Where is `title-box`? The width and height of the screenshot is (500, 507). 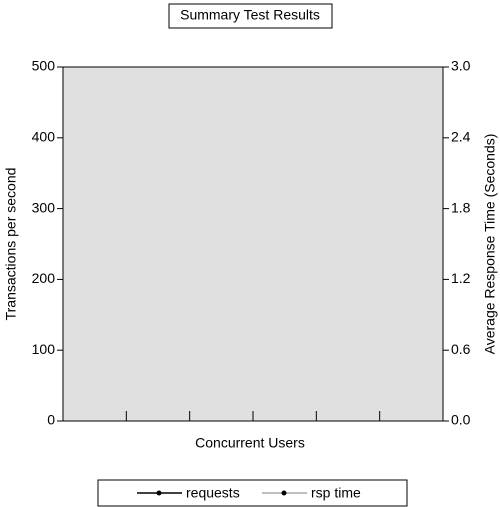 title-box is located at coordinates (250, 16).